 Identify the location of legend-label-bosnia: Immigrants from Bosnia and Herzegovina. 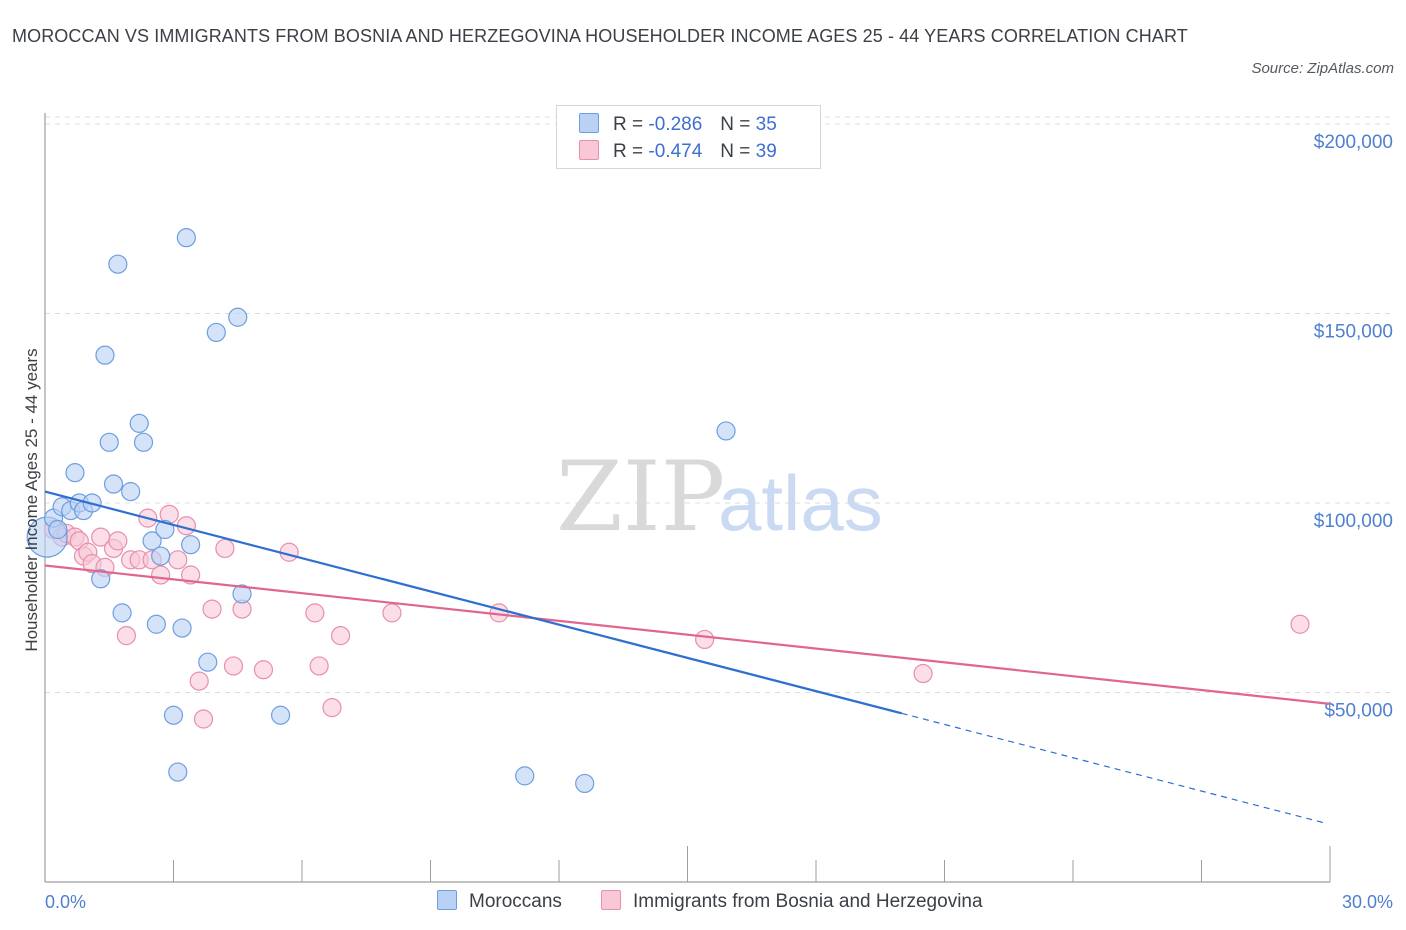
(808, 901).